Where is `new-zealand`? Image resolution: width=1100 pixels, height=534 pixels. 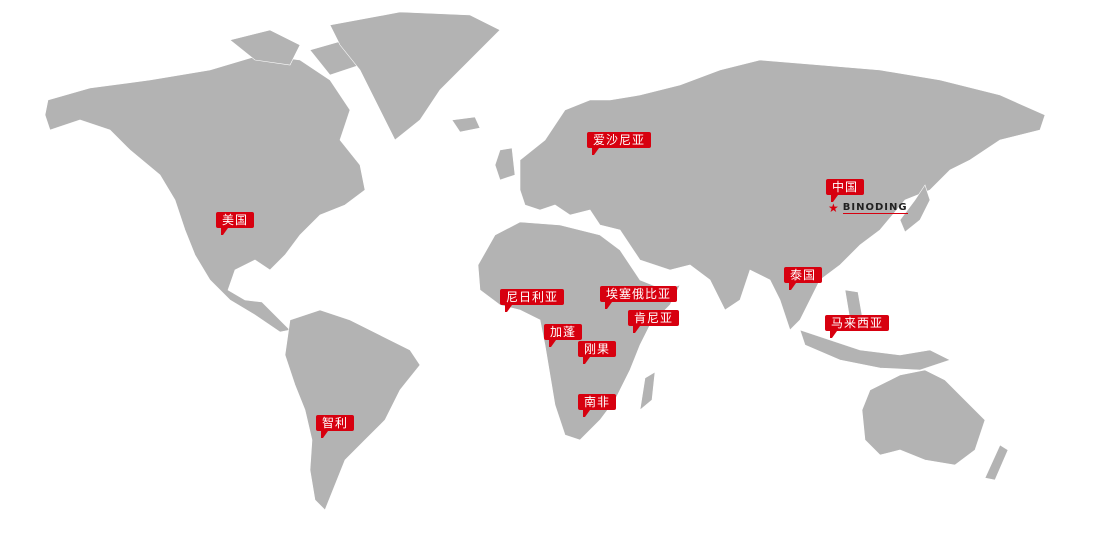
new-zealand is located at coordinates (996, 462).